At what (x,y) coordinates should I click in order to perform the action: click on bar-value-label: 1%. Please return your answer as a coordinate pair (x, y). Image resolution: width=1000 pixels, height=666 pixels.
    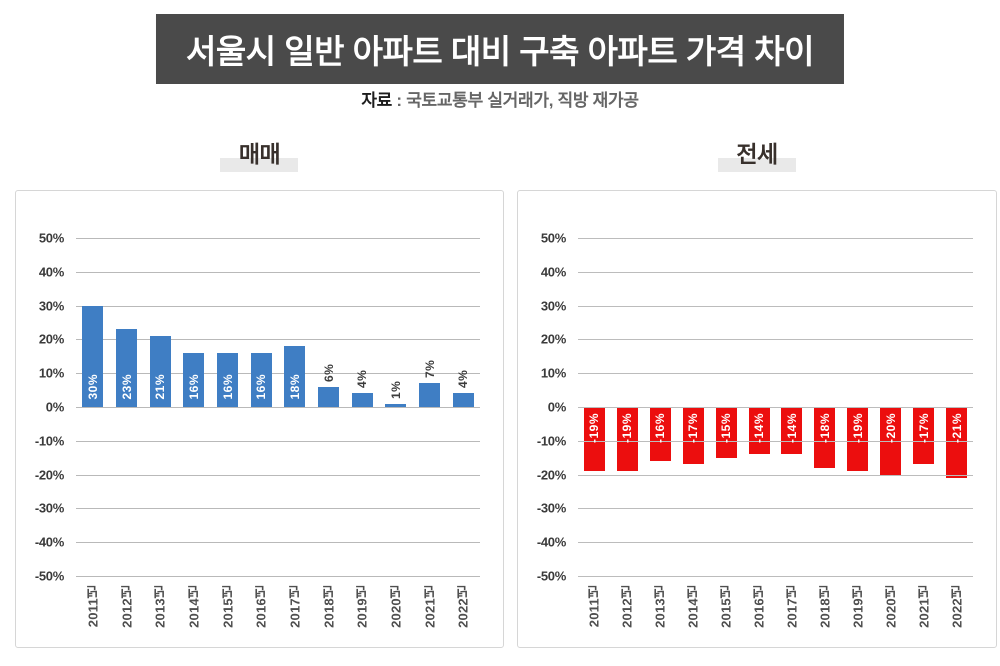
    Looking at the image, I should click on (395, 389).